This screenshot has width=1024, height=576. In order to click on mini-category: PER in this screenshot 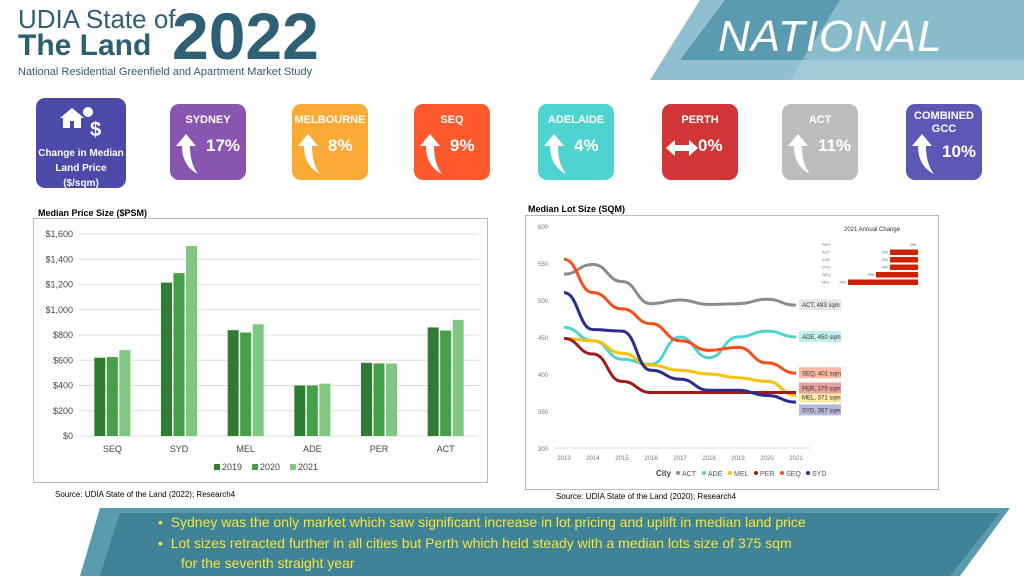, I will do `click(826, 244)`.